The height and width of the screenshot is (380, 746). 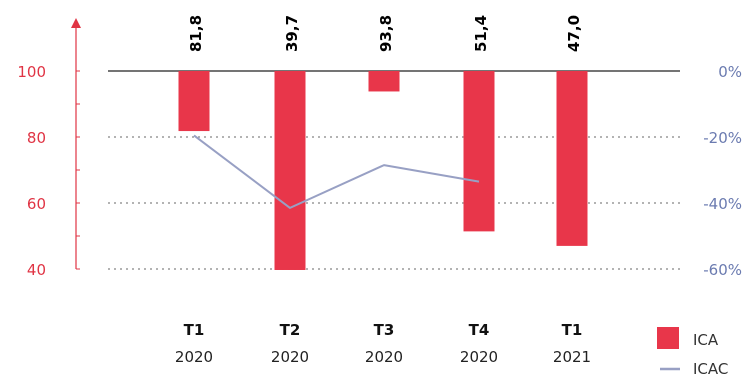 I want to click on left-tick-label: 40, so click(x=36, y=270).